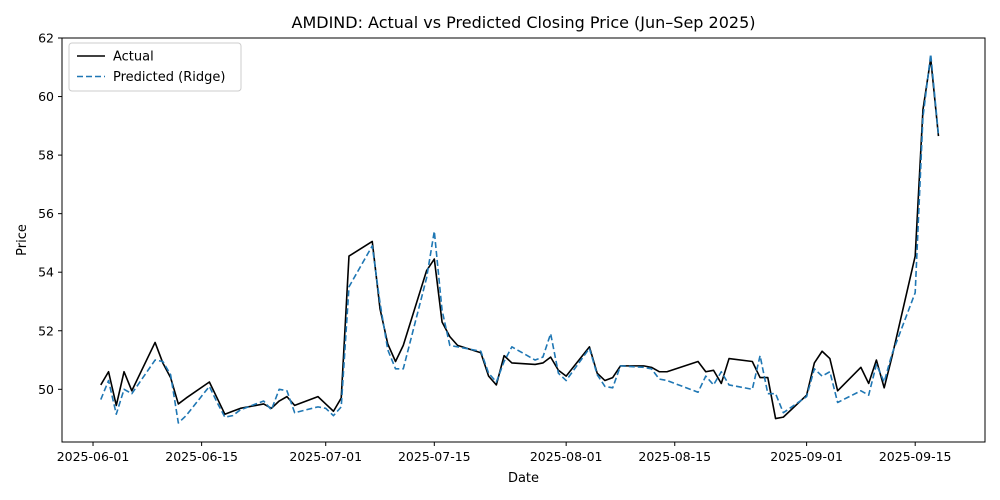 The height and width of the screenshot is (500, 1000). Describe the element at coordinates (46, 272) in the screenshot. I see `y-tick-label: 54` at that location.